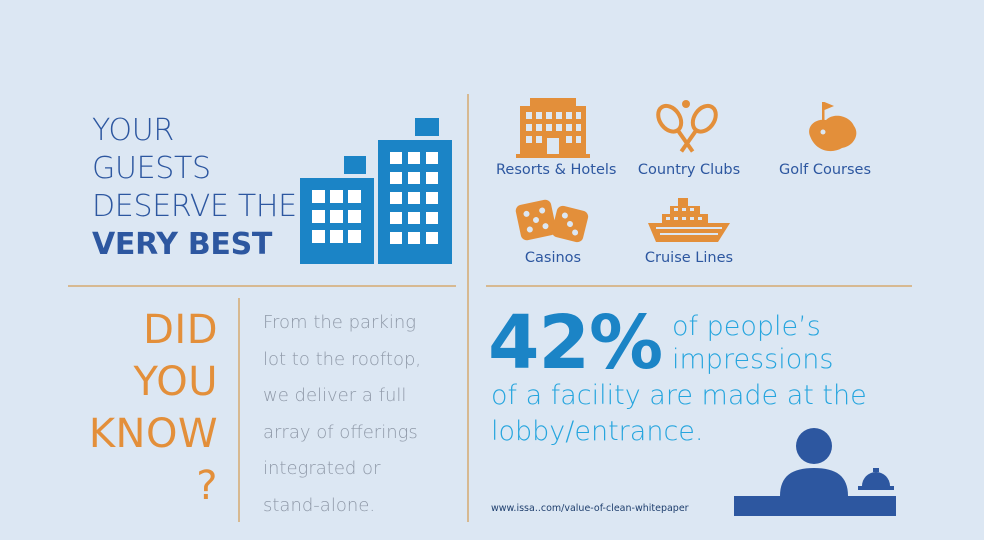  Describe the element at coordinates (149, 408) in the screenshot. I see `did-you-know-heading: DID YOU KNOW ?` at that location.